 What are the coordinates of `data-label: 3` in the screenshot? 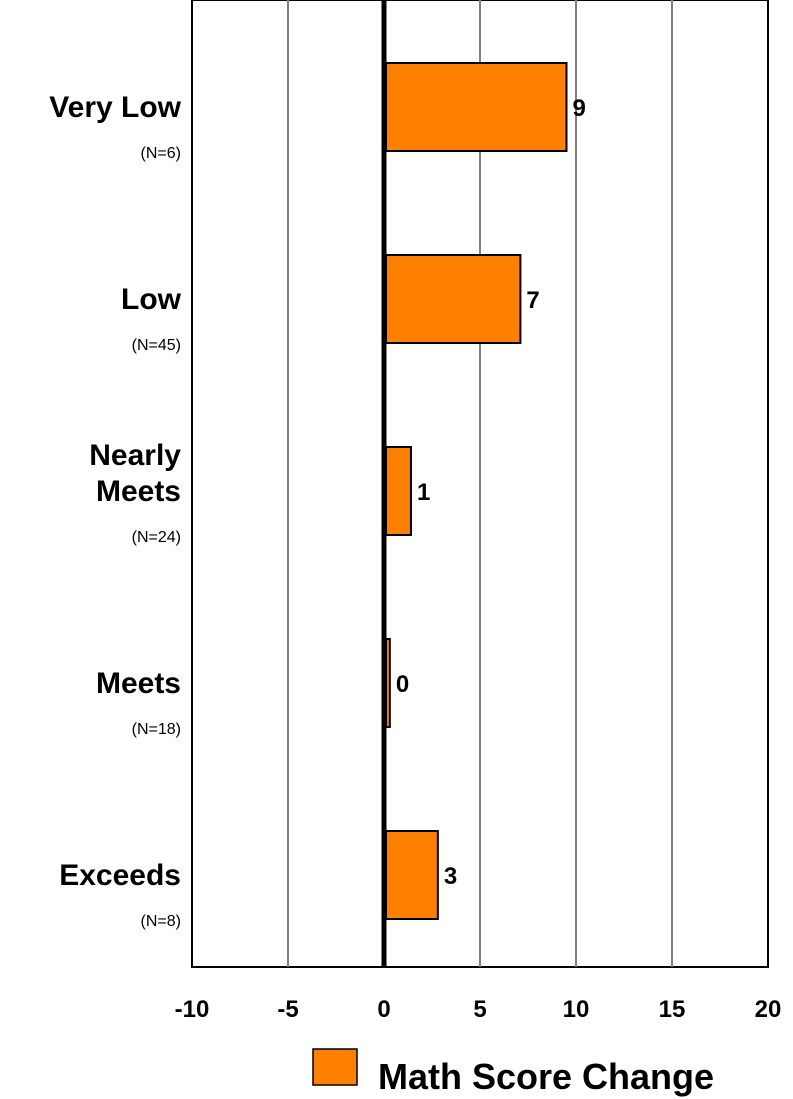 It's located at (450, 876).